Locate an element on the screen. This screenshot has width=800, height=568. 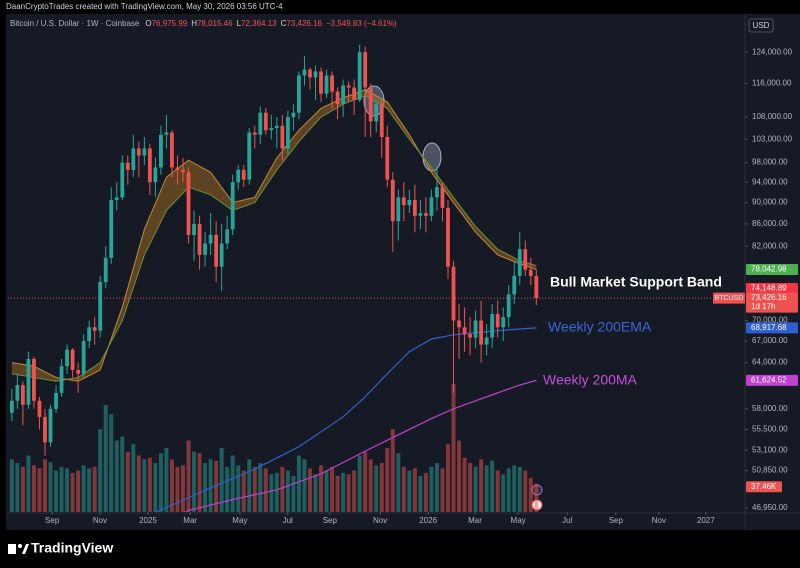
y-tick-label: 67,000.00 is located at coordinates (770, 340).